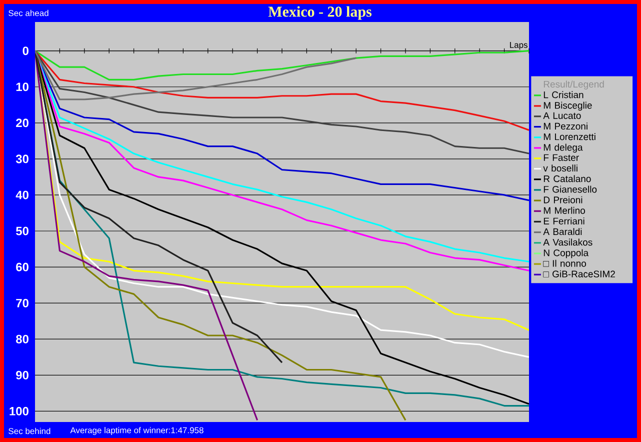 This screenshot has width=641, height=442. Describe the element at coordinates (562, 232) in the screenshot. I see `legend-label: A Baraldi` at that location.